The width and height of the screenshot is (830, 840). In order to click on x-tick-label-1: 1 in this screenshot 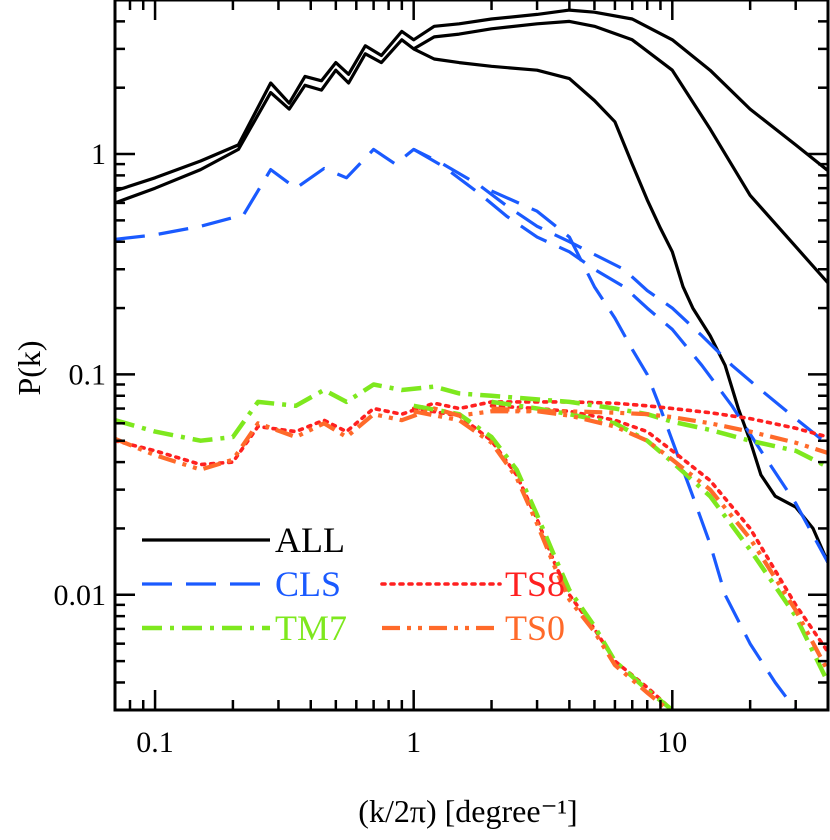, I will do `click(413, 742)`.